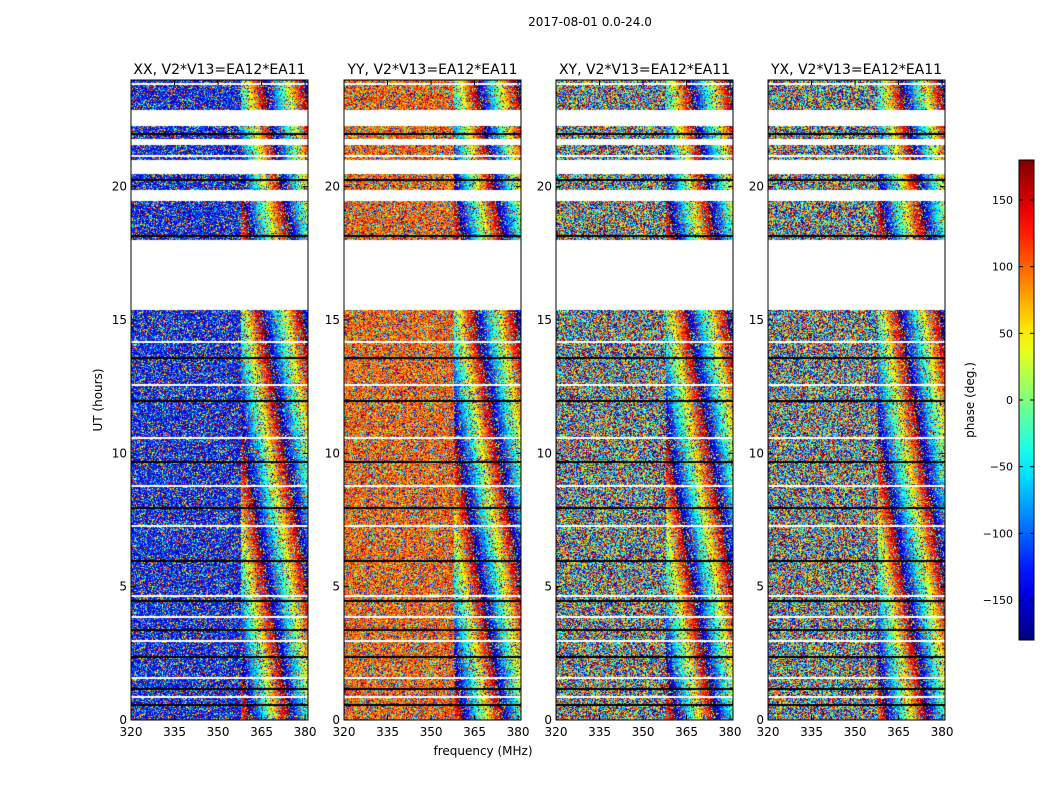 The width and height of the screenshot is (1050, 804). What do you see at coordinates (970, 400) in the screenshot?
I see `colorbar-label: phase (deg.)` at bounding box center [970, 400].